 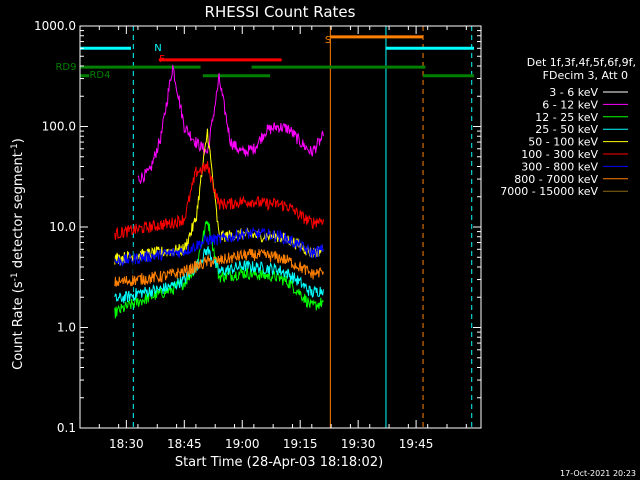 I want to click on legend-label-8: 7000 - 15000 keV, so click(x=549, y=191).